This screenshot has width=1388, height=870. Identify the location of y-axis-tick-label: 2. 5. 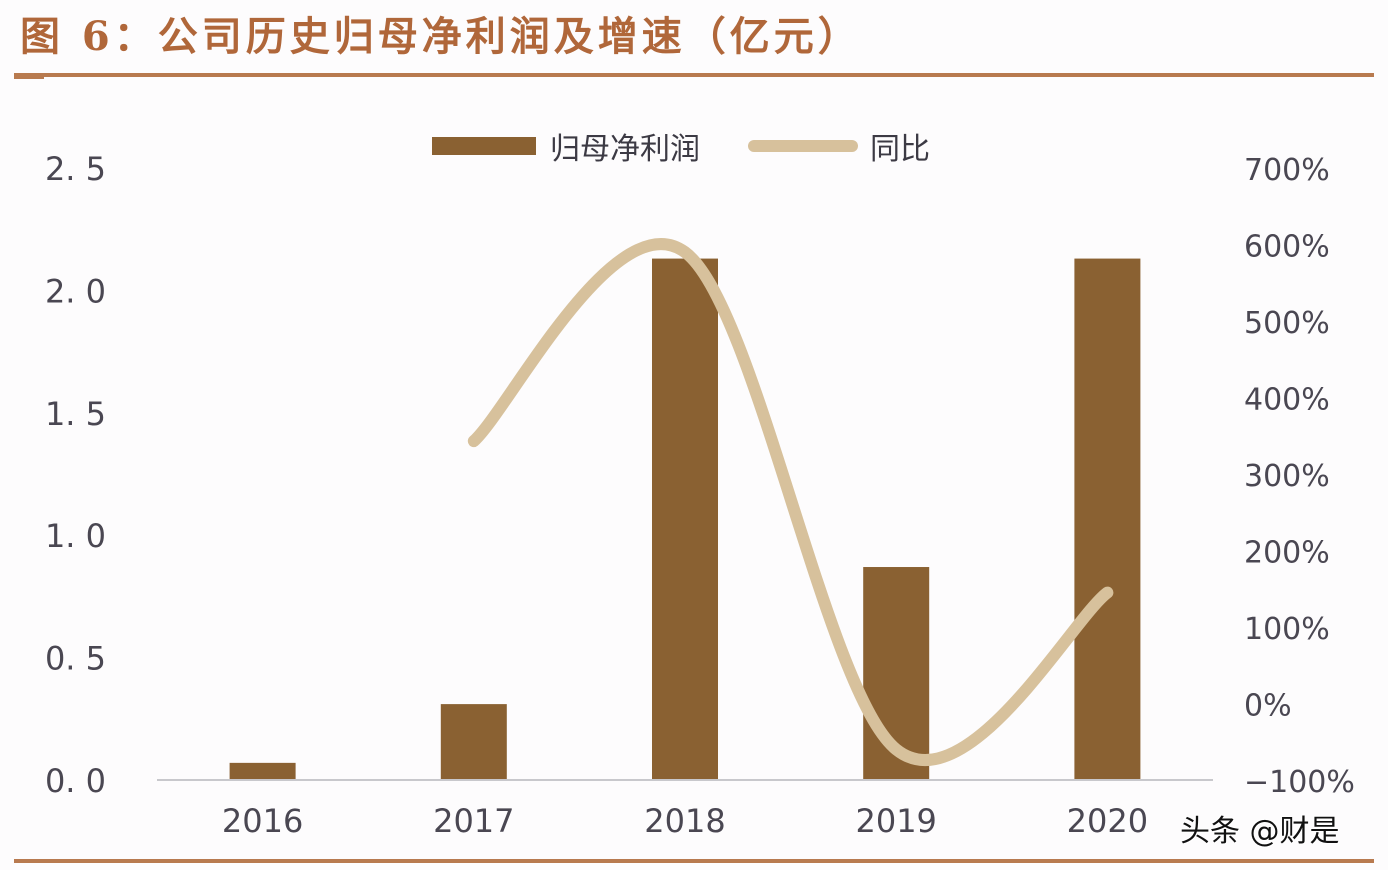
(75, 169).